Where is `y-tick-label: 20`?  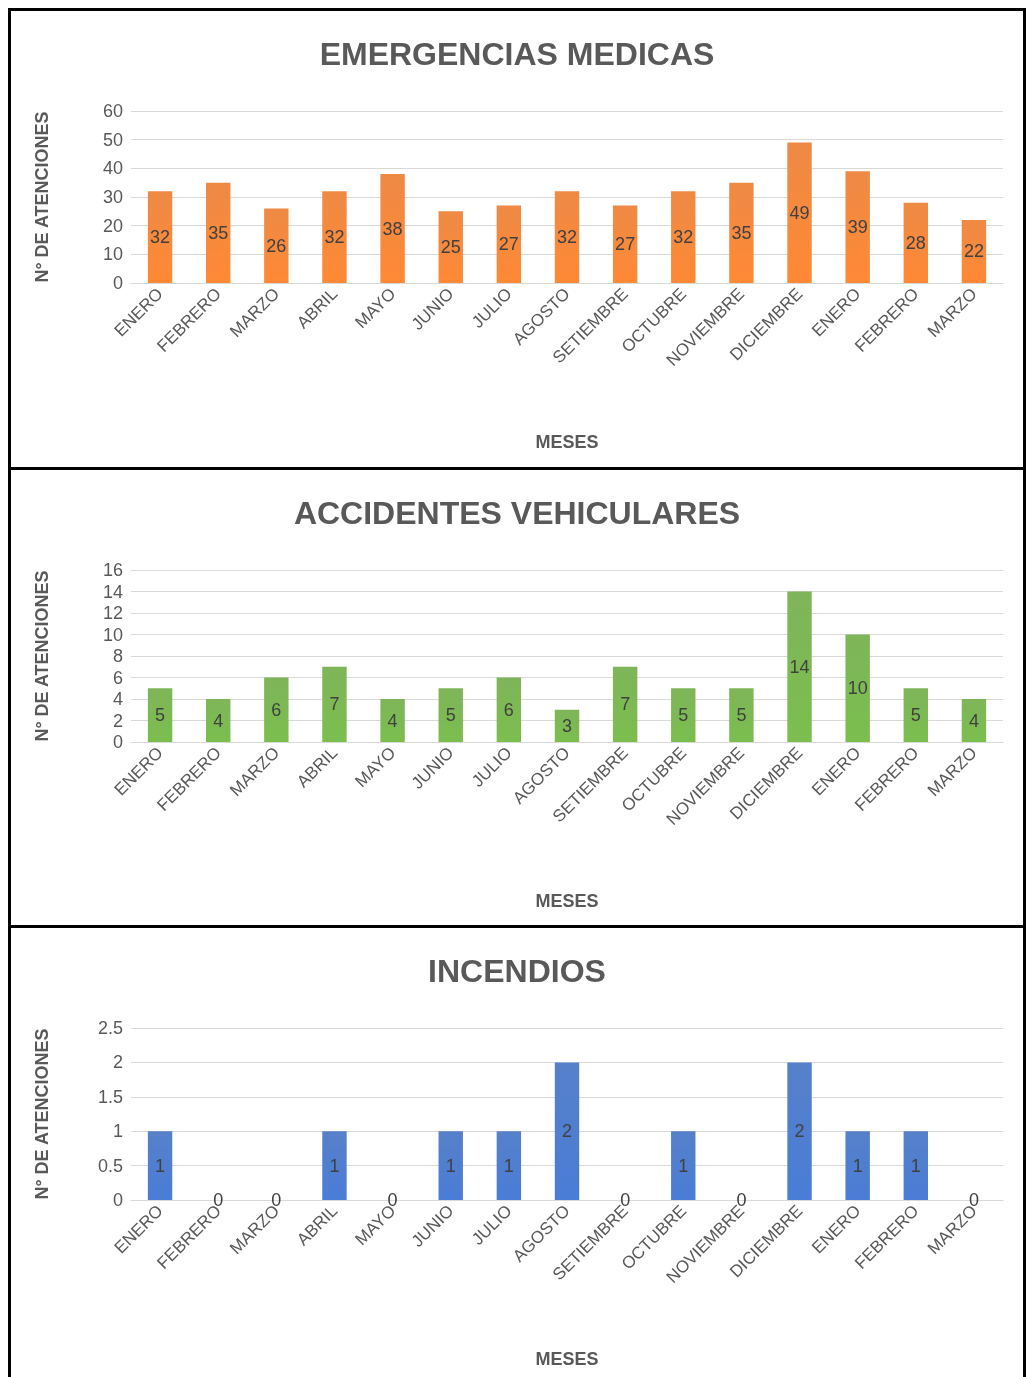 y-tick-label: 20 is located at coordinates (112, 225).